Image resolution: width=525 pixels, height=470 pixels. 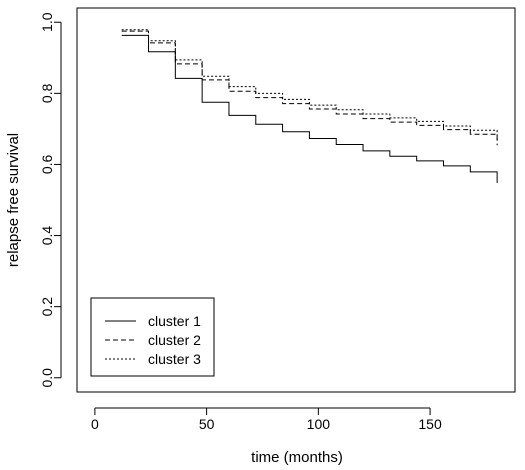 What do you see at coordinates (174, 321) in the screenshot?
I see `legend-label-1: cluster 1` at bounding box center [174, 321].